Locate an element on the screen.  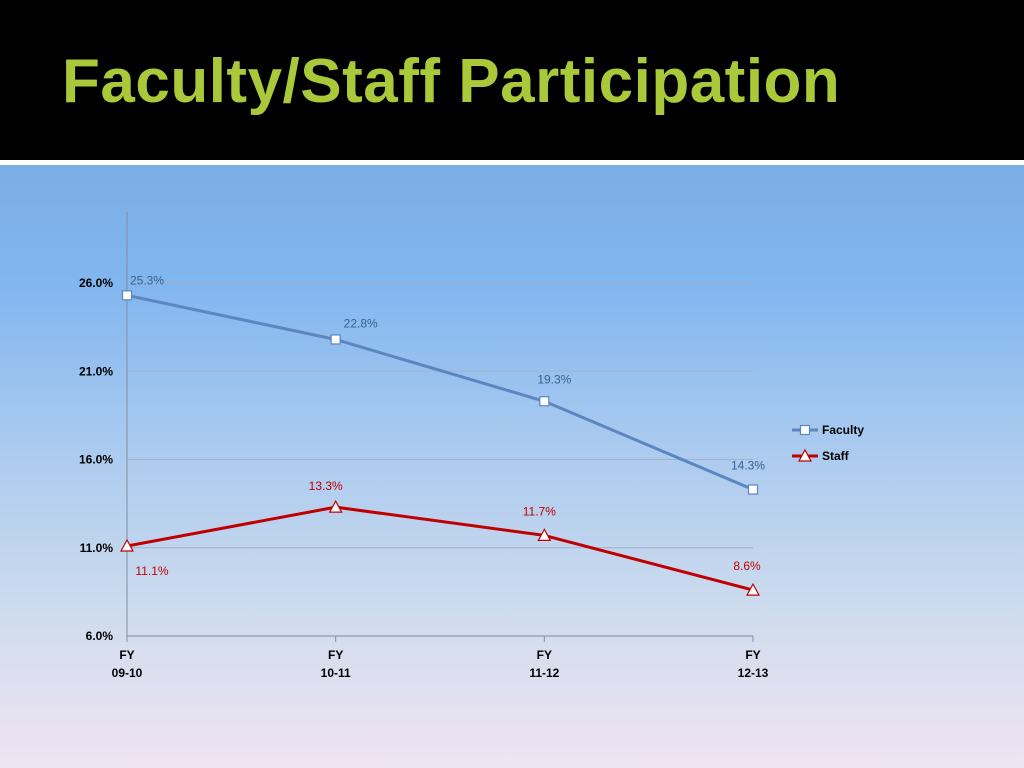
x-tick-label: 09-10 is located at coordinates (127, 673).